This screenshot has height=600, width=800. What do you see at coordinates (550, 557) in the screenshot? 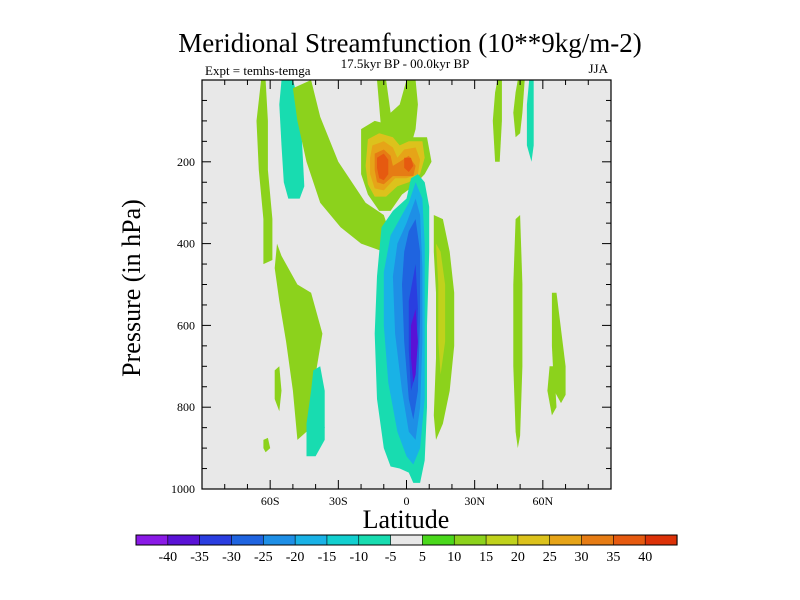
I see `colorbar-label: 25` at bounding box center [550, 557].